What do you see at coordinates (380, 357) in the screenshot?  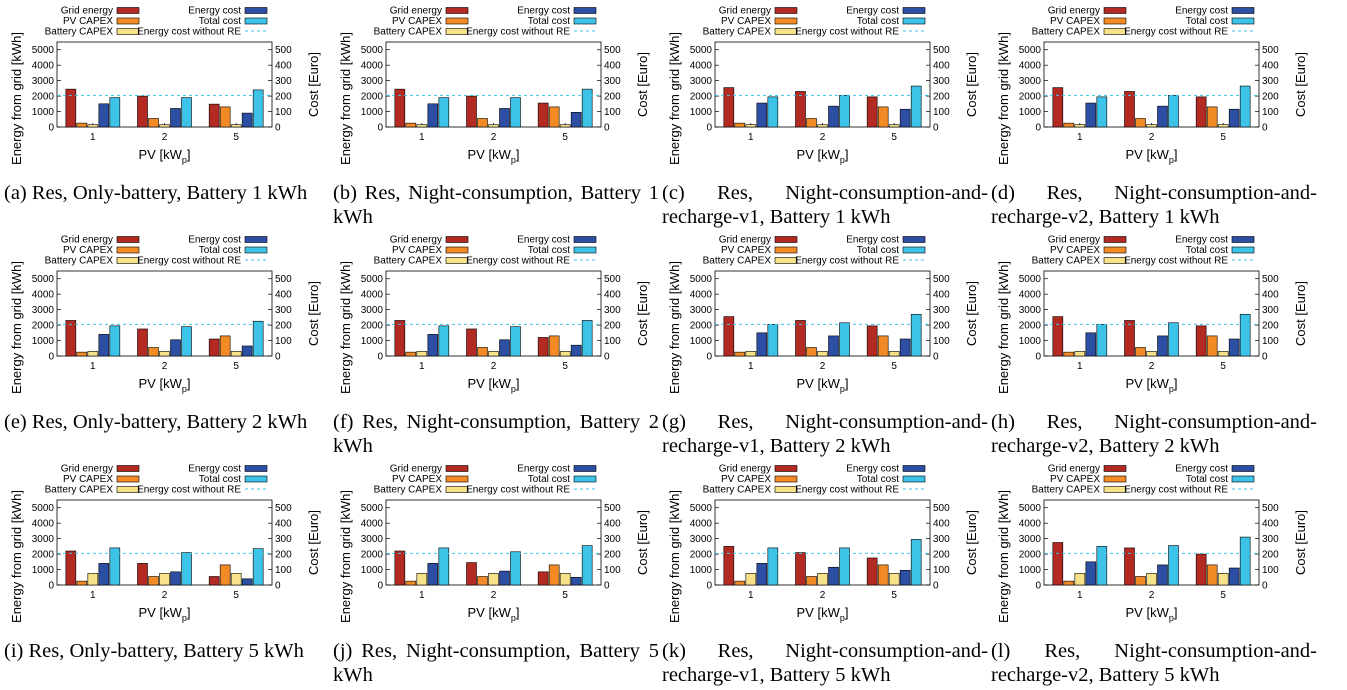 I see `y-tick-label-left: 0` at bounding box center [380, 357].